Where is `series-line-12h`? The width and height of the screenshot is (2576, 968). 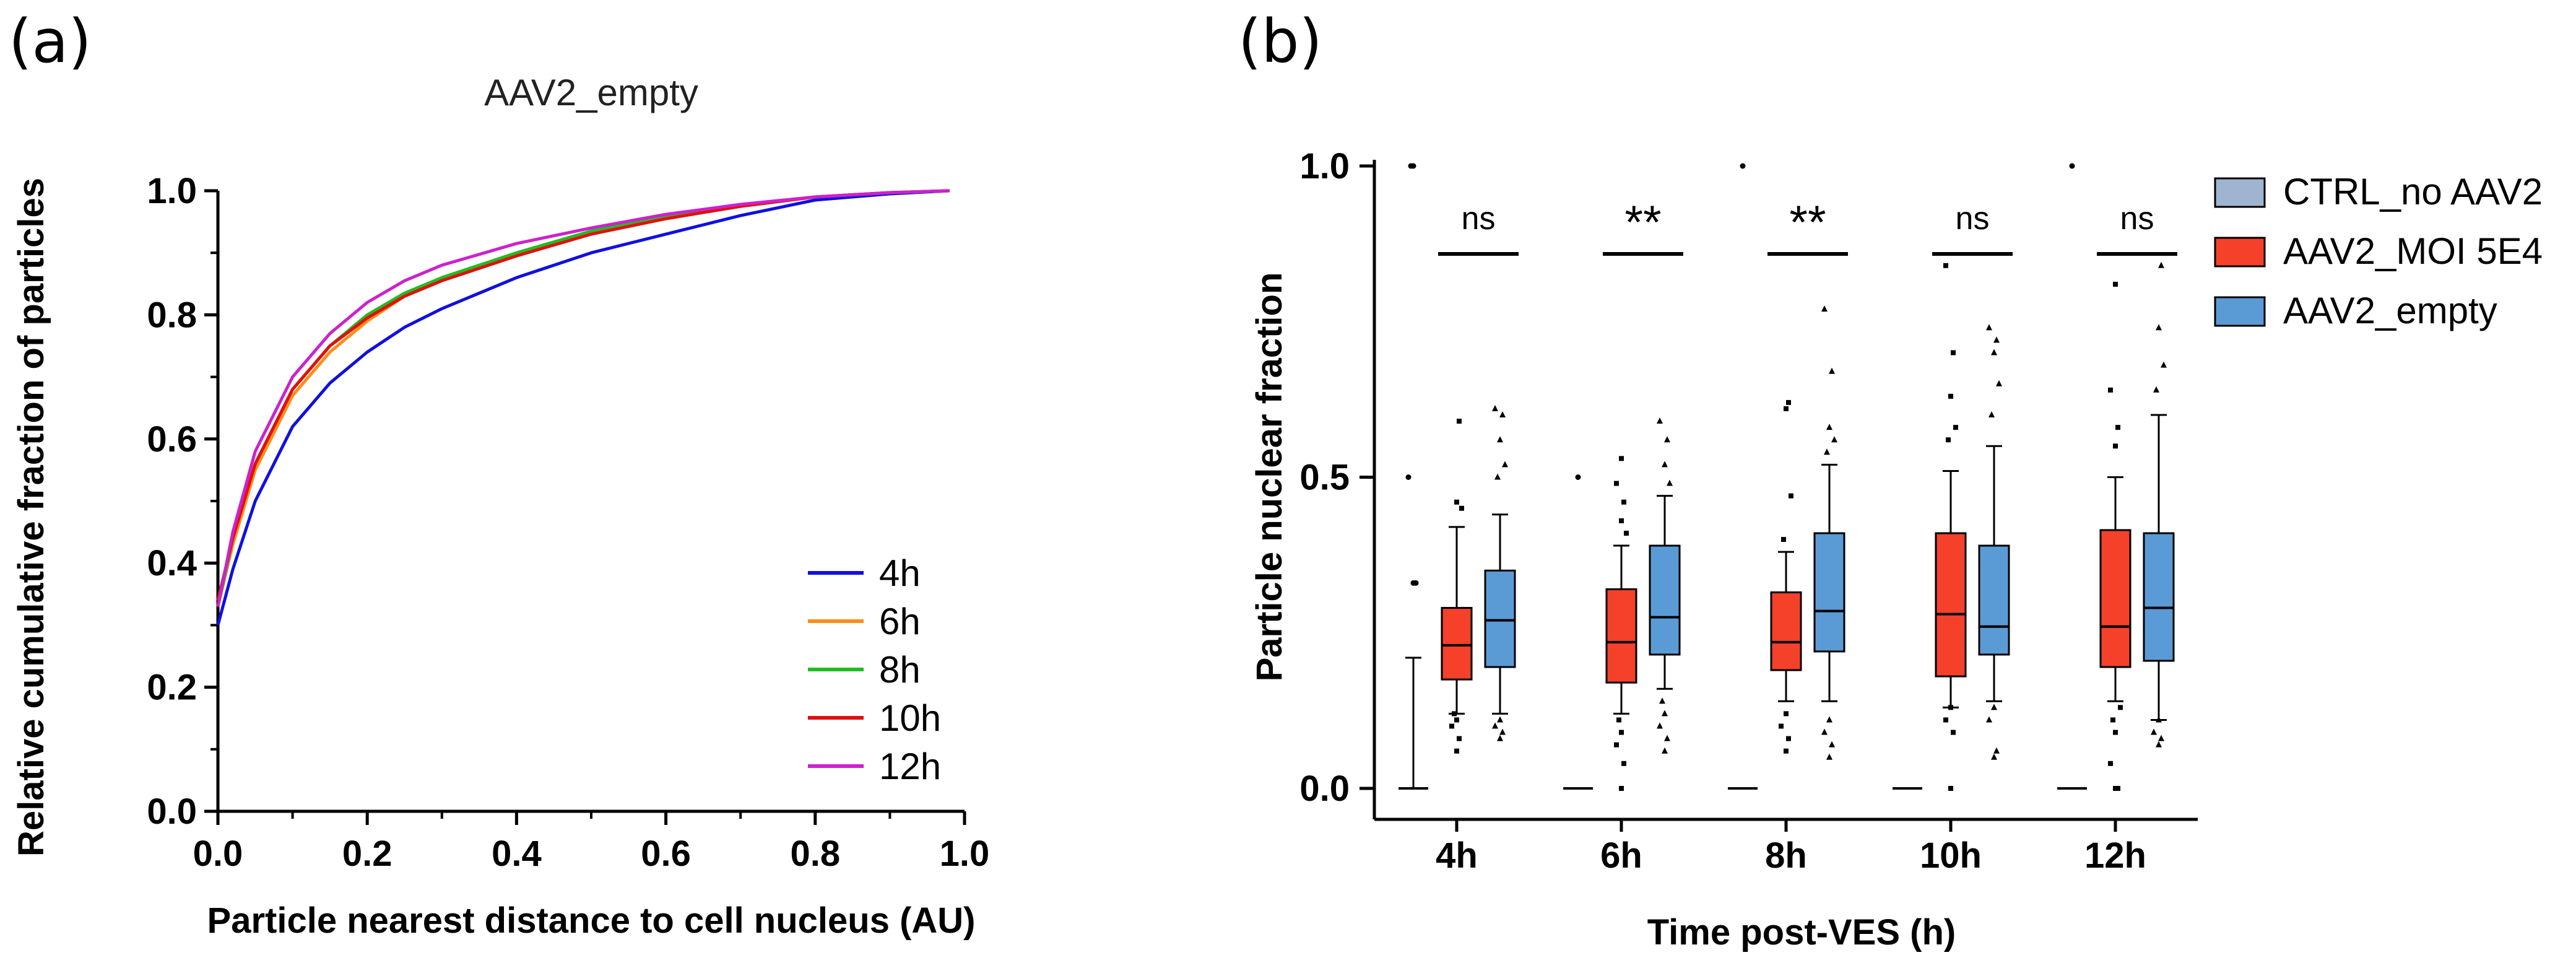 series-line-12h is located at coordinates (583, 398).